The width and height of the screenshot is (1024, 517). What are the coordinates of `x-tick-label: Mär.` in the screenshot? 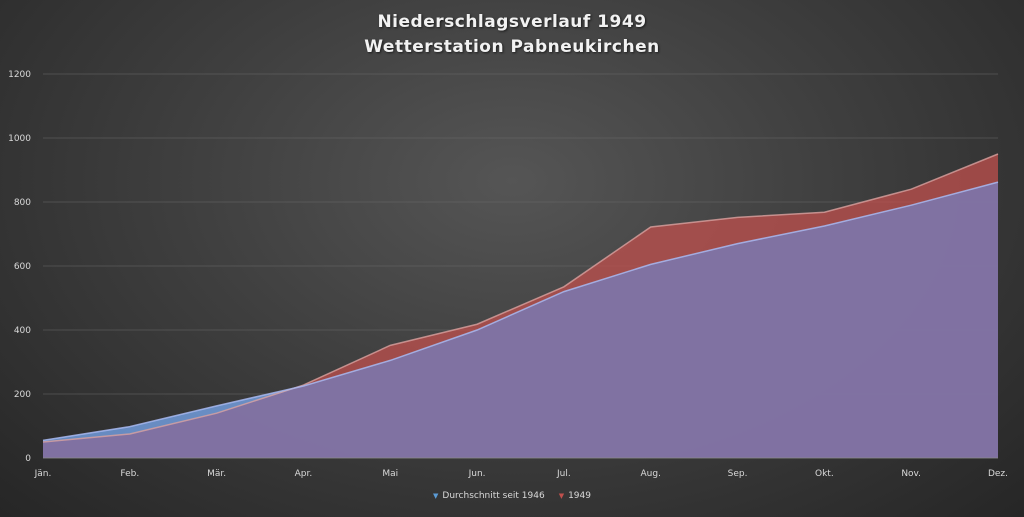 It's located at (216, 474).